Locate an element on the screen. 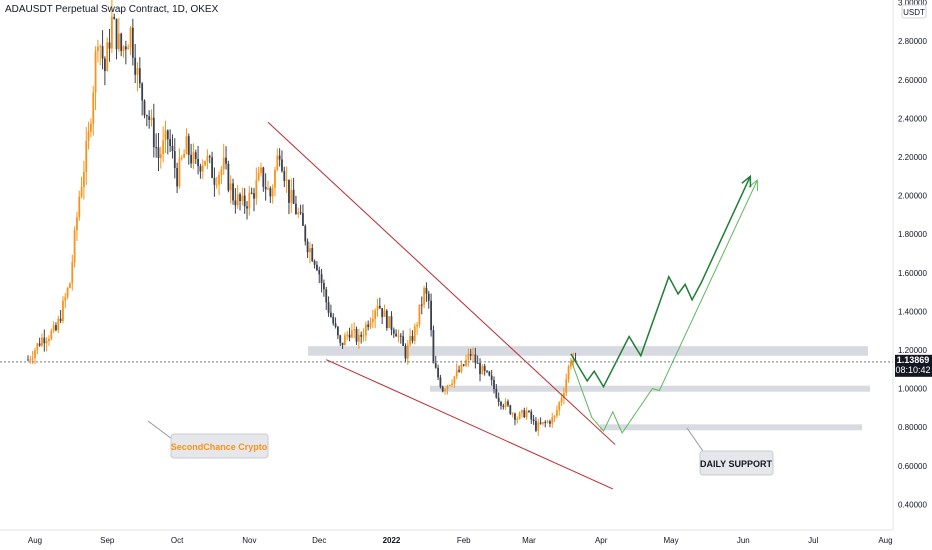 The image size is (932, 550). wedge-lower-line is located at coordinates (470, 424).